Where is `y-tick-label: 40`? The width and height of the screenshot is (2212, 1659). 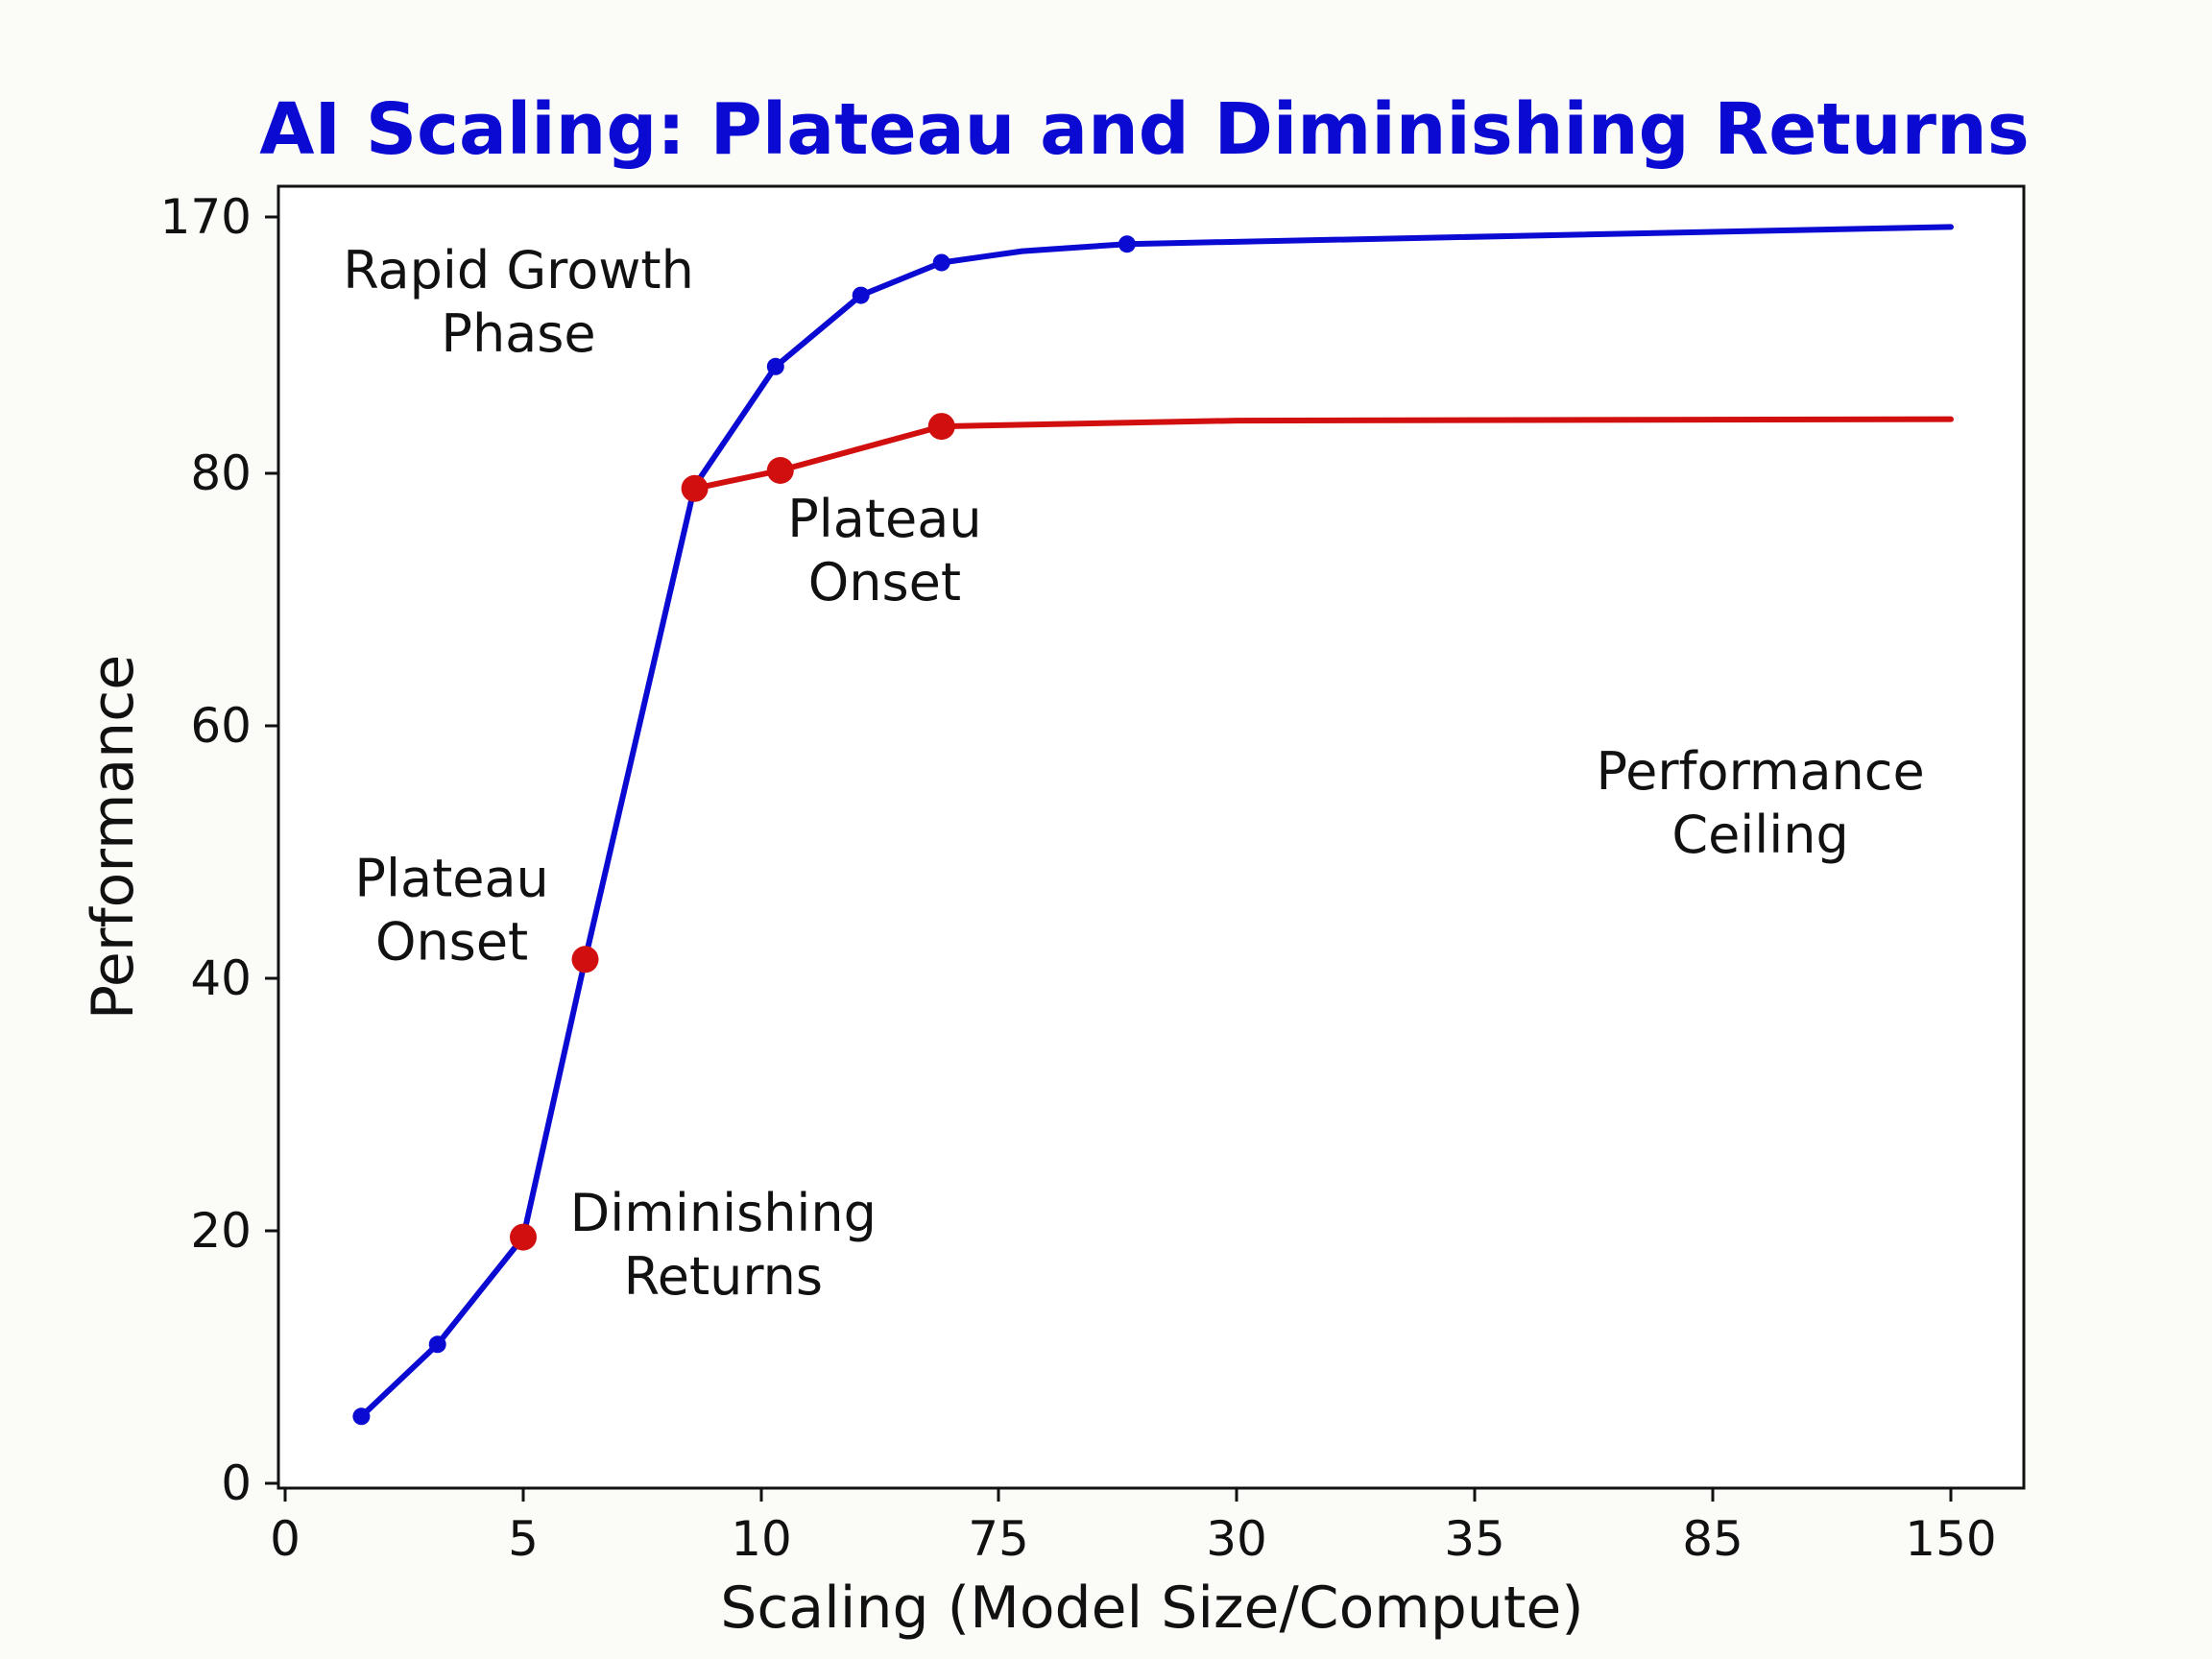
y-tick-label: 40 is located at coordinates (221, 978).